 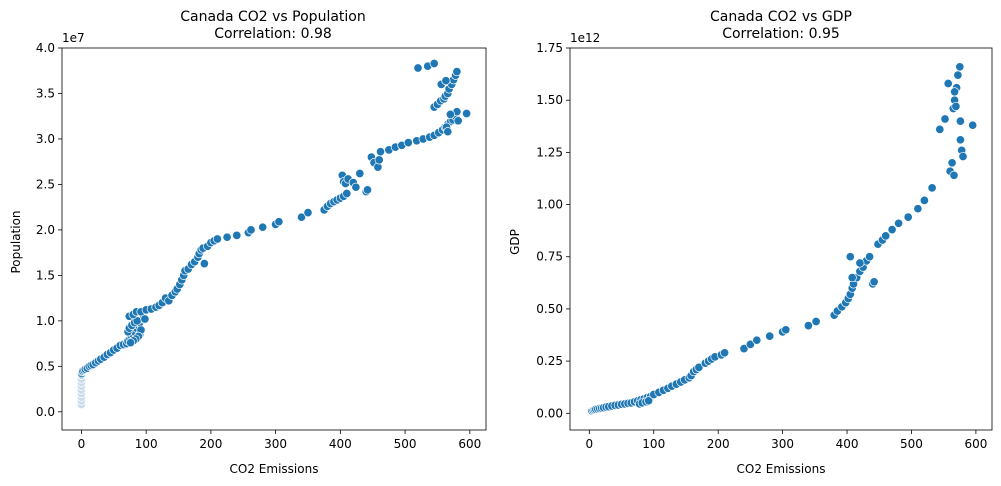 I want to click on y-tick-label-5: 2.5, so click(x=45, y=184).